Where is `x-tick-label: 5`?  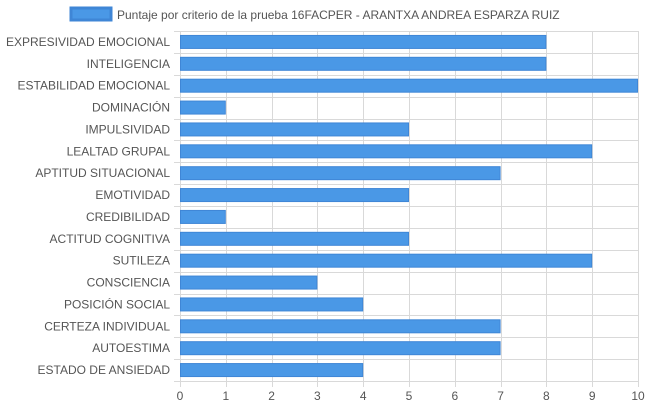 x-tick-label: 5 is located at coordinates (409, 396).